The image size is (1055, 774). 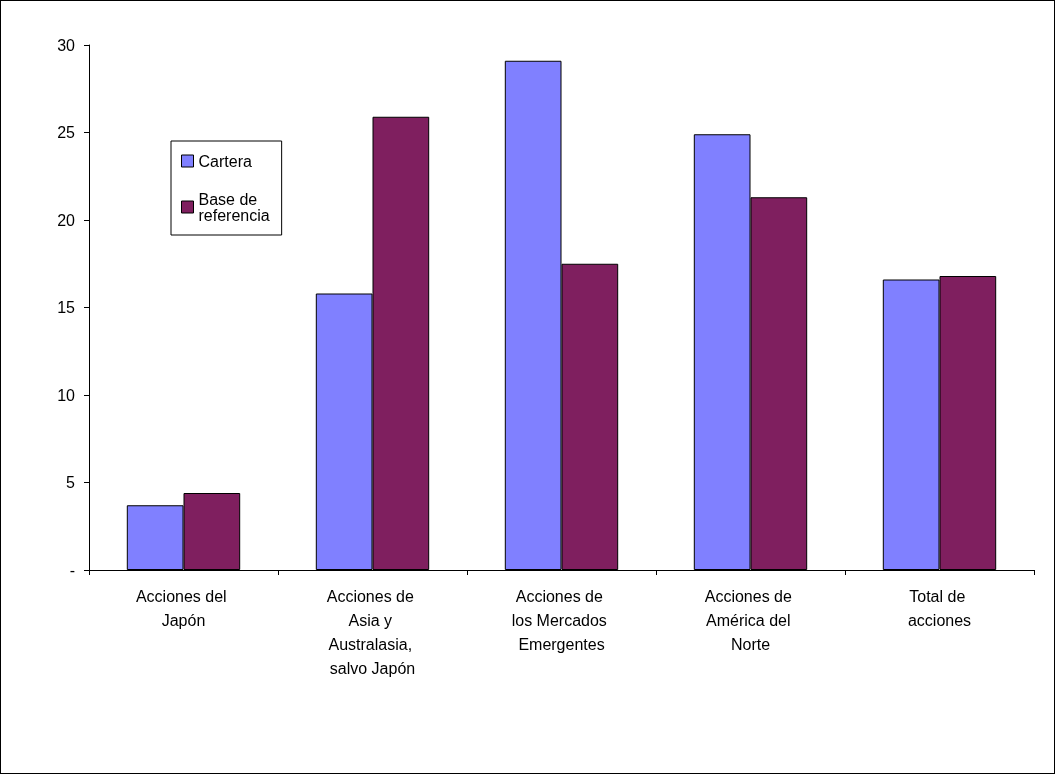 I want to click on y-tick-label: 20, so click(x=66, y=220).